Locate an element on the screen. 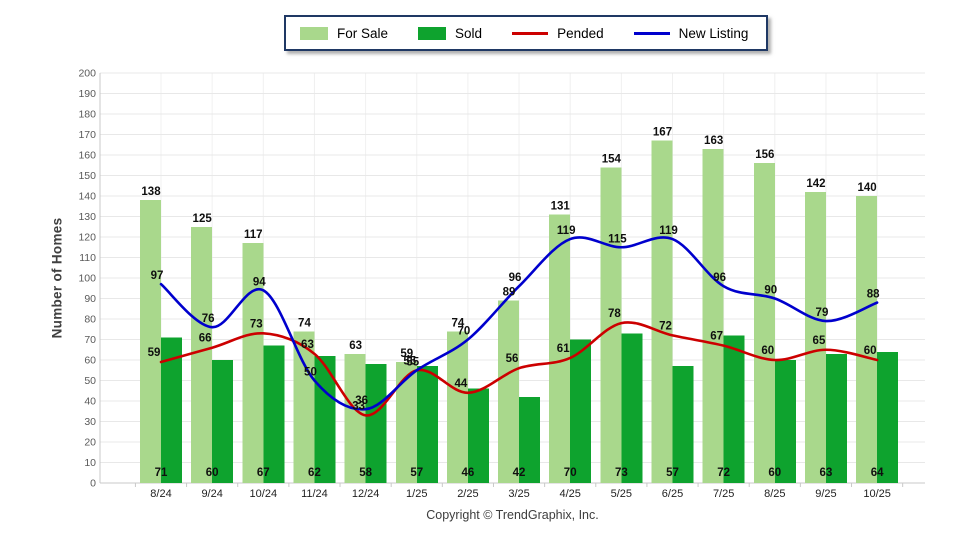 Image resolution: width=960 pixels, height=550 pixels. data-label-pended: 78 is located at coordinates (614, 314).